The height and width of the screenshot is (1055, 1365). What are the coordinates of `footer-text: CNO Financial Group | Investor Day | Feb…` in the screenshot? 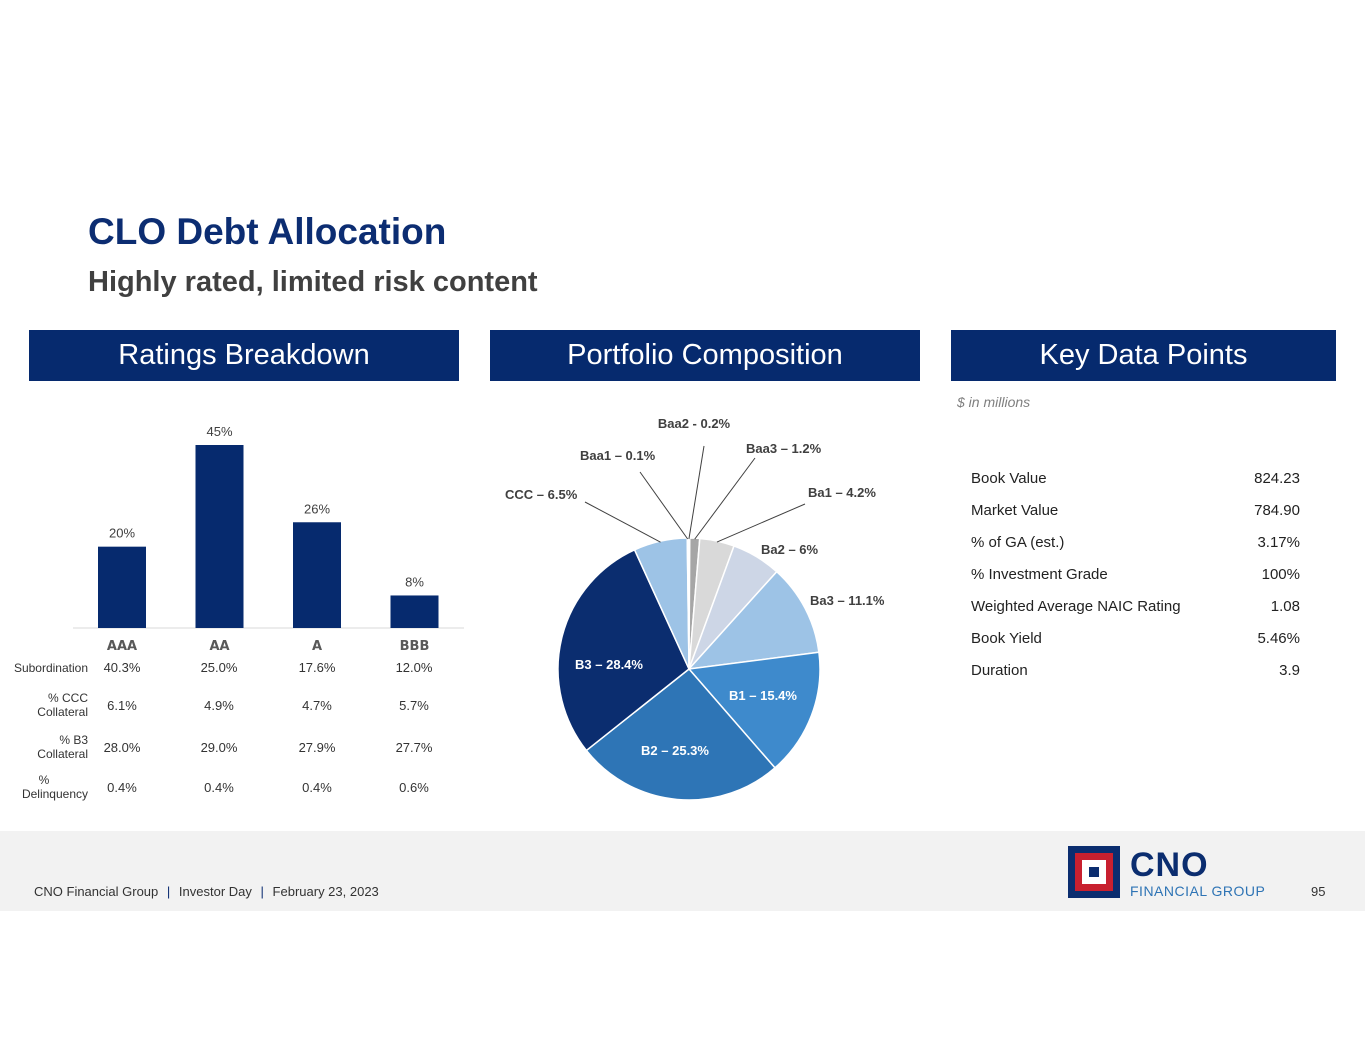 It's located at (206, 891).